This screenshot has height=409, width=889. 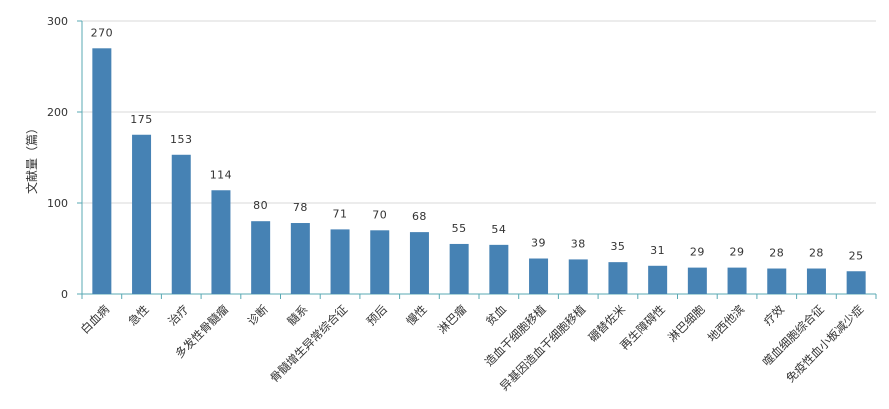 I want to click on data-label: 31, so click(x=657, y=250).